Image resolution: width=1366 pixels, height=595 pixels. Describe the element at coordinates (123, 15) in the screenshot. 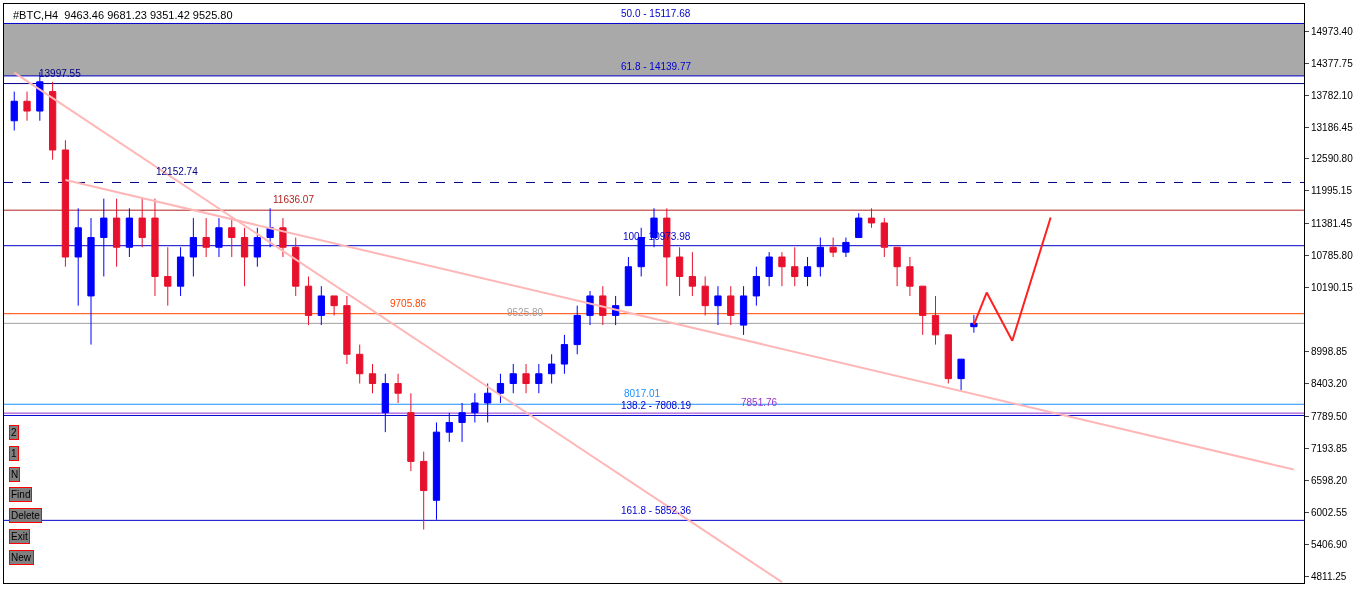

I see `text: #BTC,H4 9463.46 9681.23 9351.42 9525.80` at that location.